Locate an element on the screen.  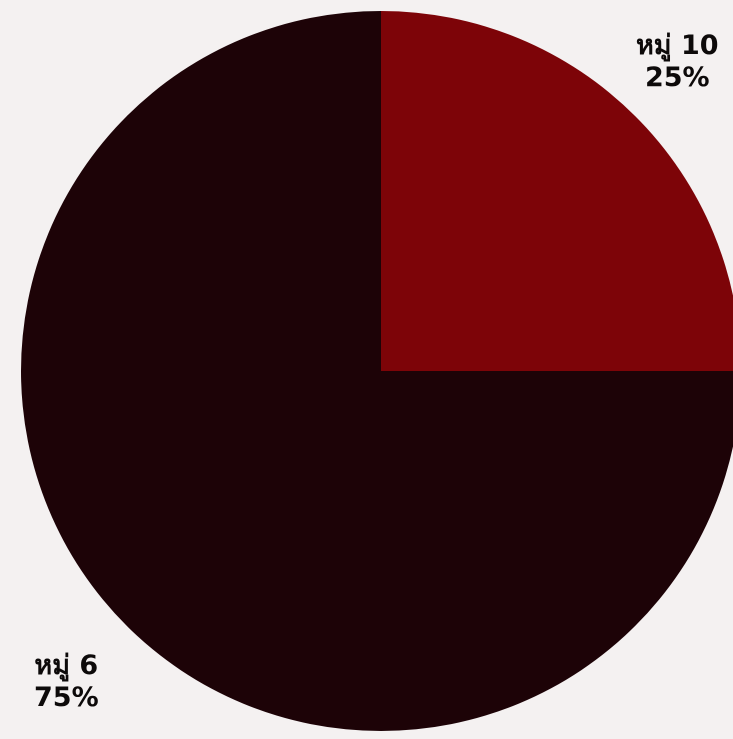
slice-label-1: หมู่ 6 75% is located at coordinates (66, 682).